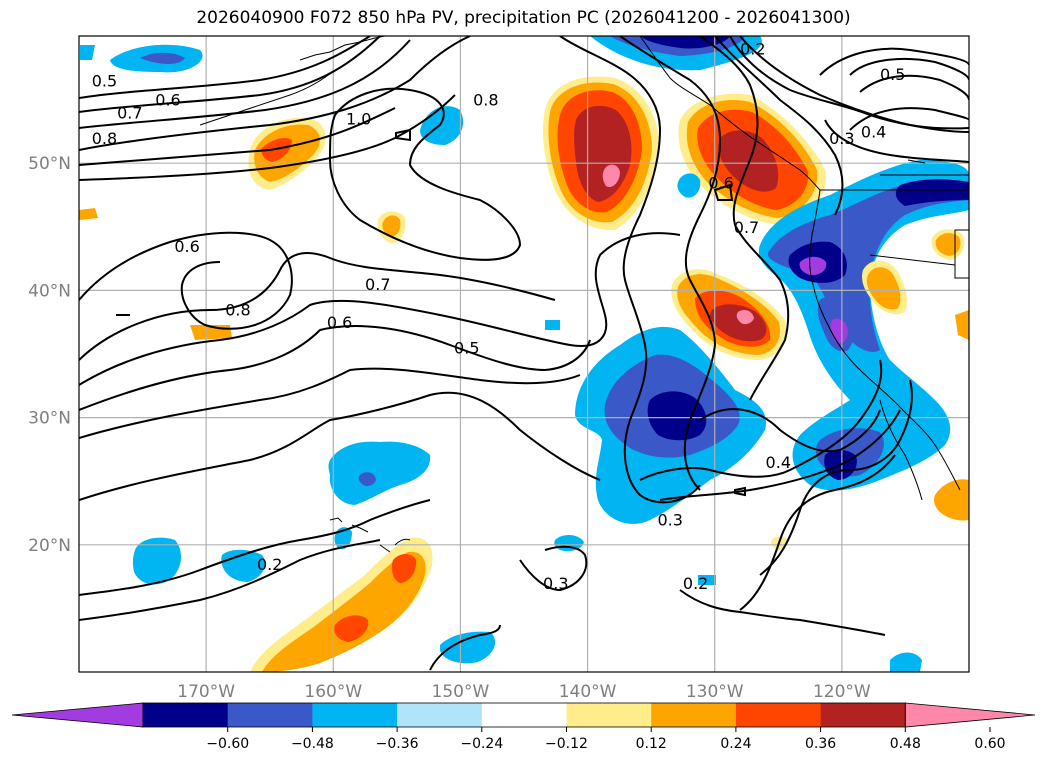  Describe the element at coordinates (49, 419) in the screenshot. I see `lat-tick-label: 30°N` at that location.